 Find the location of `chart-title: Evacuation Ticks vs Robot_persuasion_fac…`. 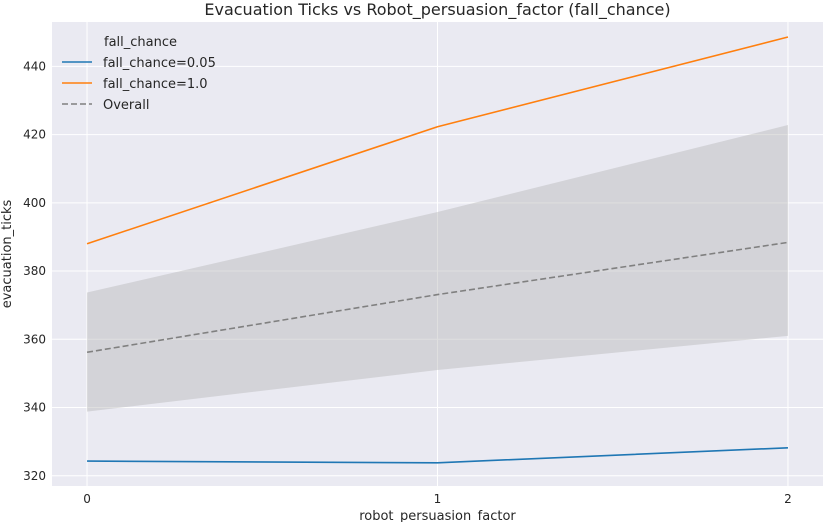

chart-title: Evacuation Ticks vs Robot_persuasion_fac… is located at coordinates (437, 10).